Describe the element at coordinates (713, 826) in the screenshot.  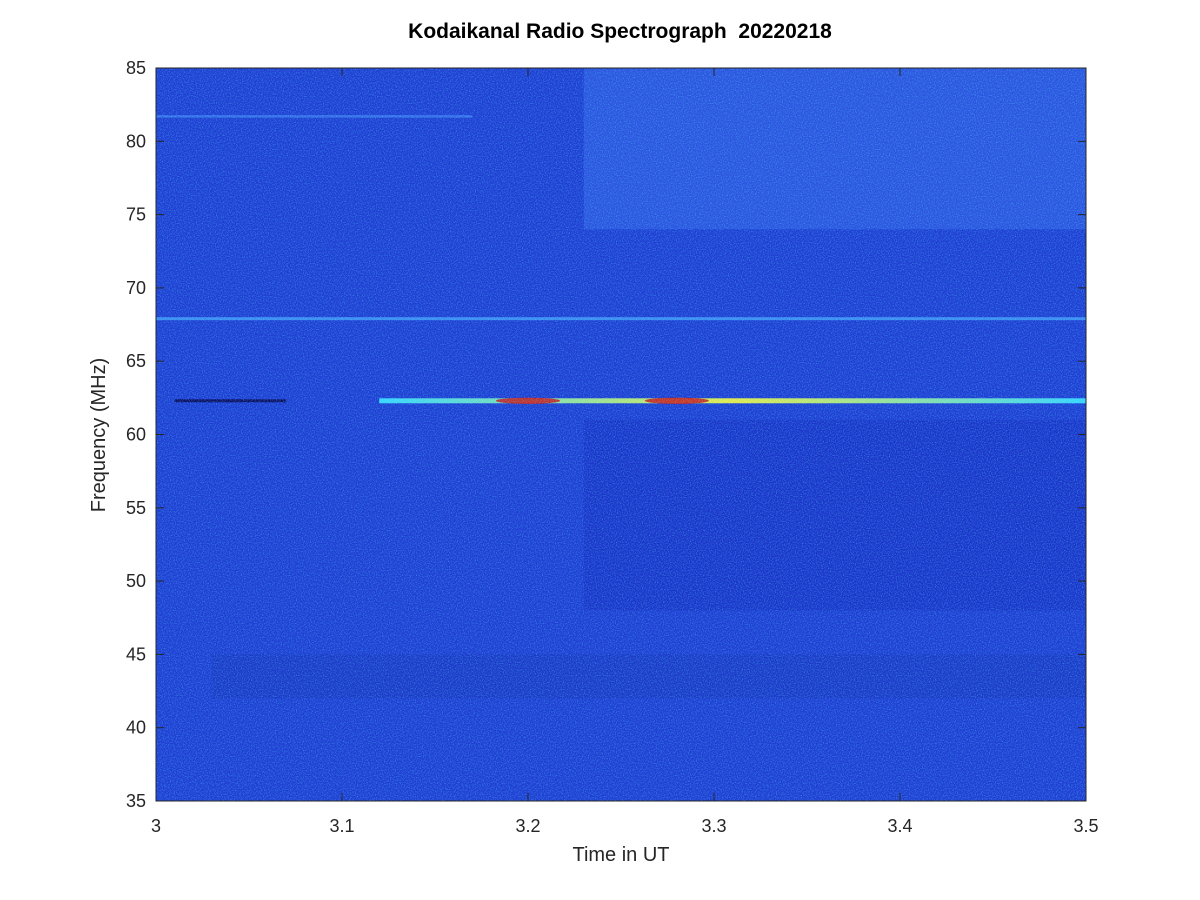
I see `x-tick-label: 3.3` at that location.